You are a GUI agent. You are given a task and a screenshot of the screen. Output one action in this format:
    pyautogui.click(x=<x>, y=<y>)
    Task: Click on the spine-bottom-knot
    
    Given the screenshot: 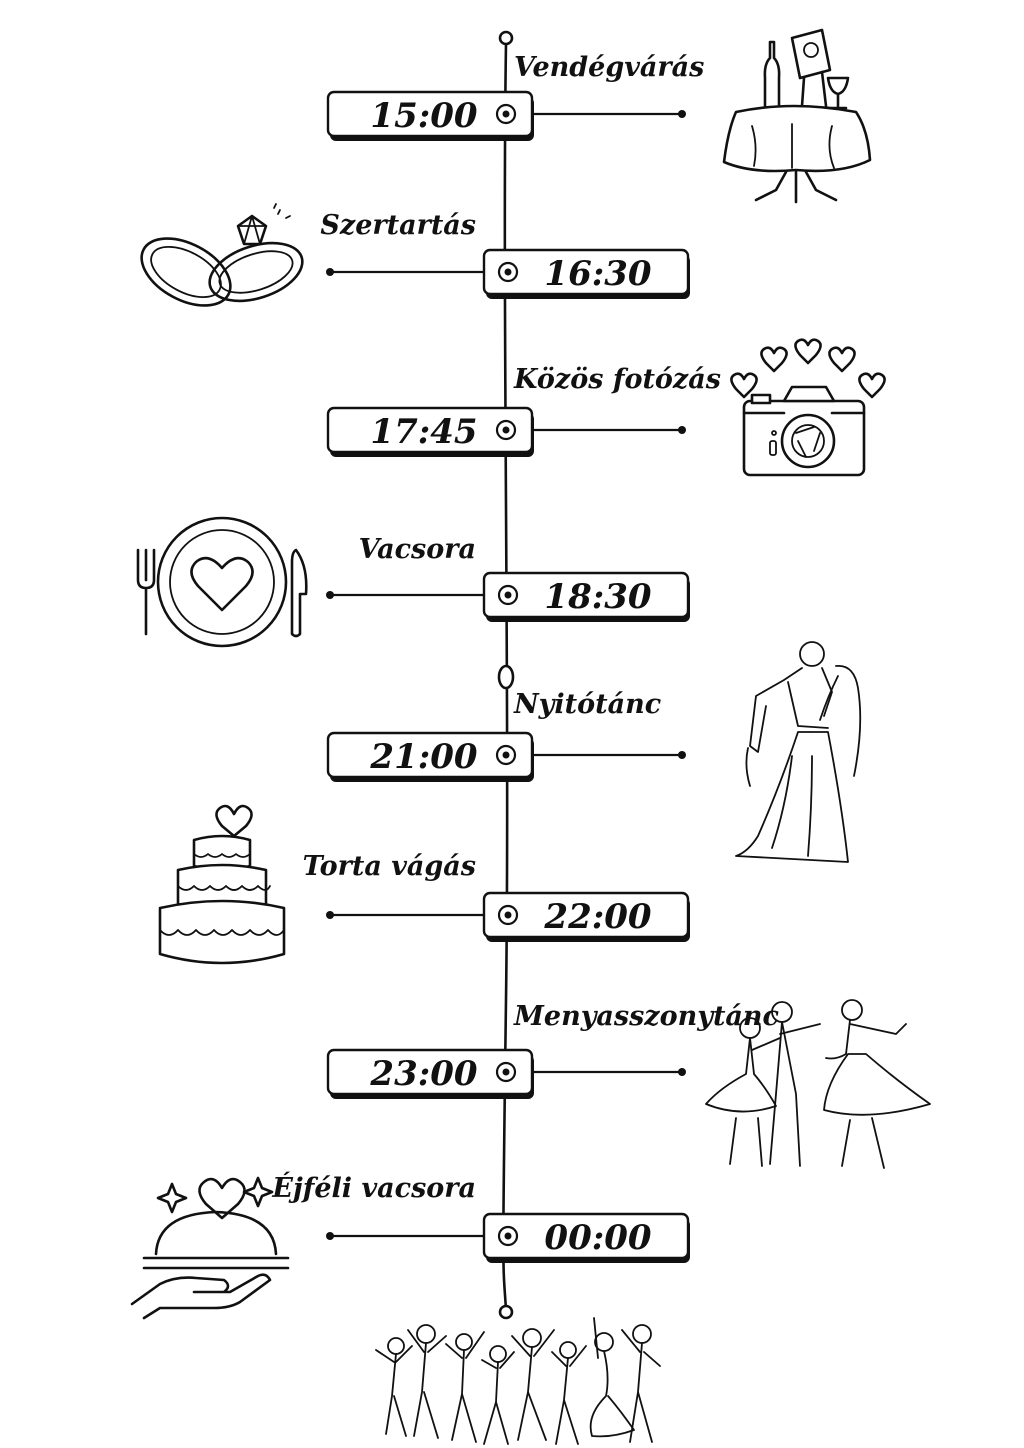 What is the action you would take?
    pyautogui.click(x=506, y=1312)
    